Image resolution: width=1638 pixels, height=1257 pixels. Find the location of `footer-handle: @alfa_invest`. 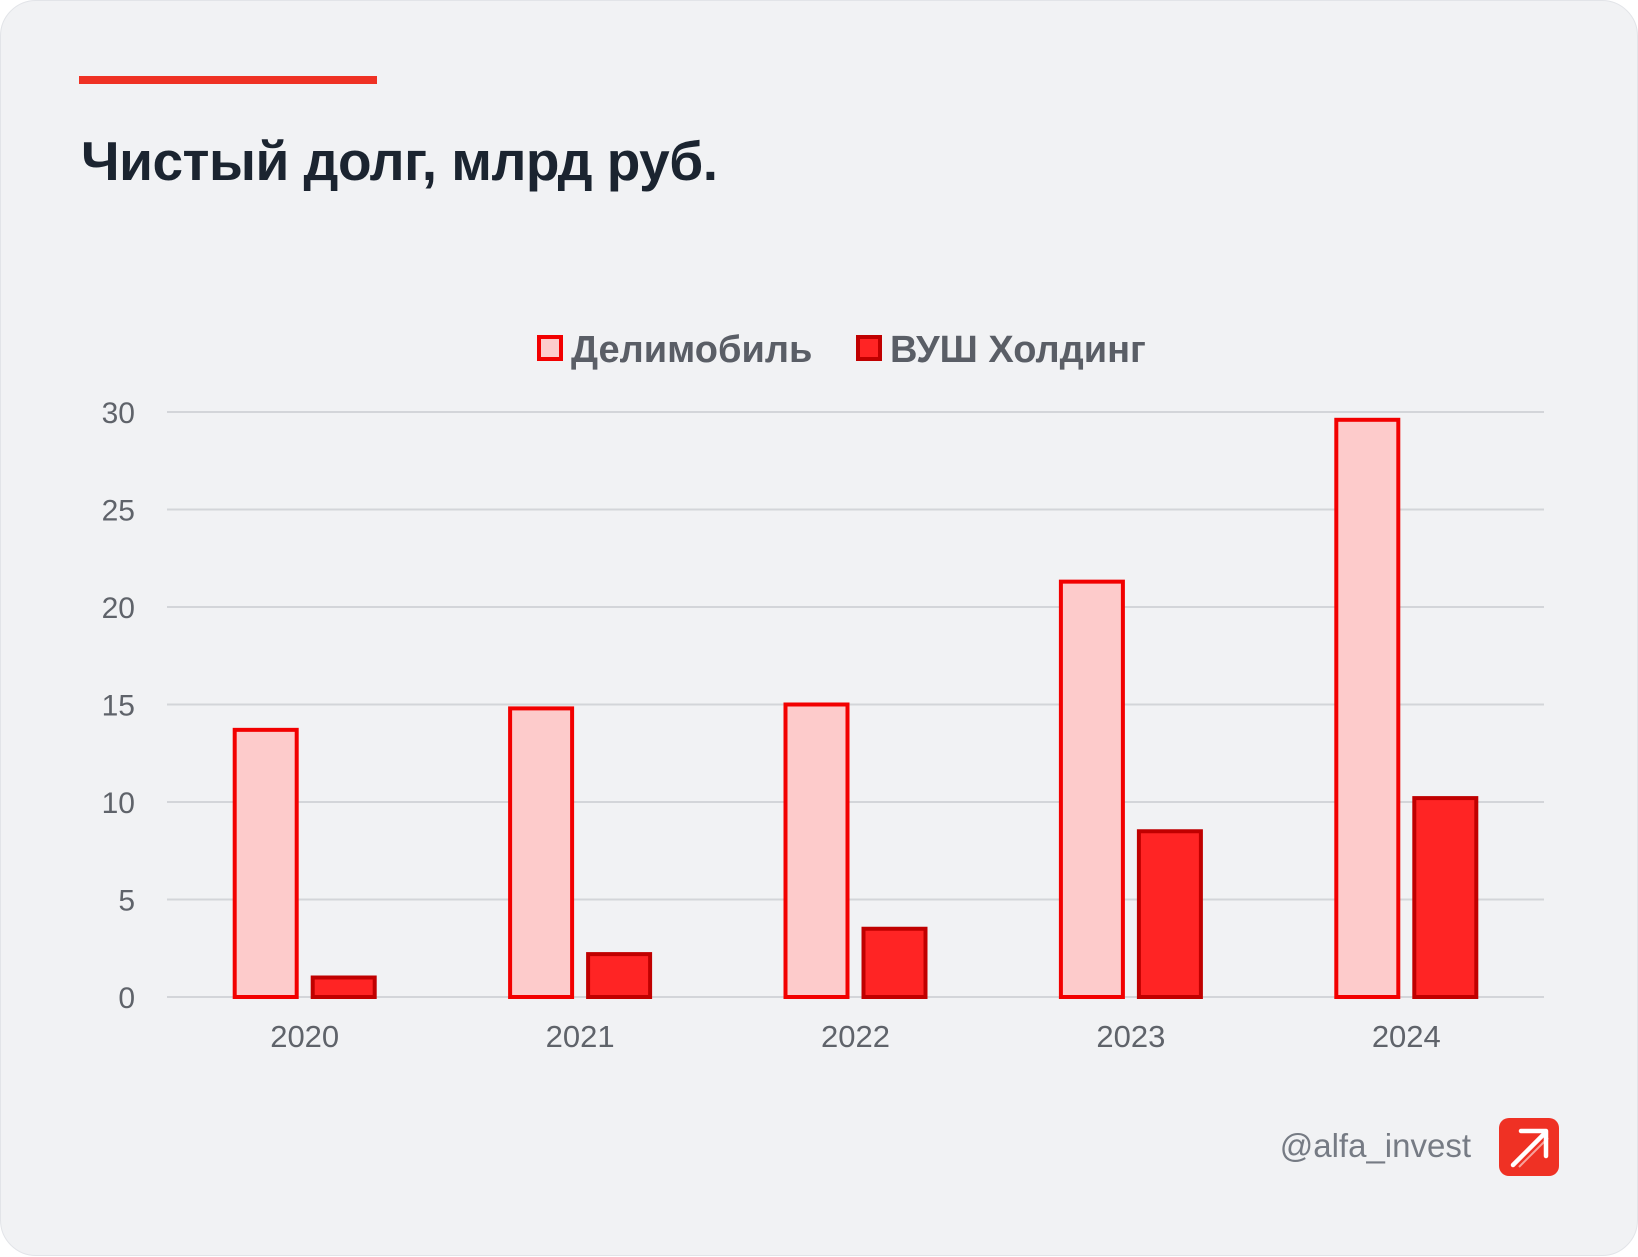

footer-handle: @alfa_invest is located at coordinates (1375, 1145).